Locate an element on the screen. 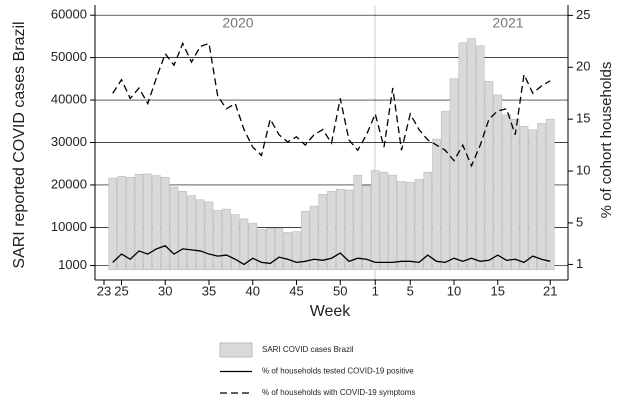  x-tick-label: 50 is located at coordinates (340, 290).